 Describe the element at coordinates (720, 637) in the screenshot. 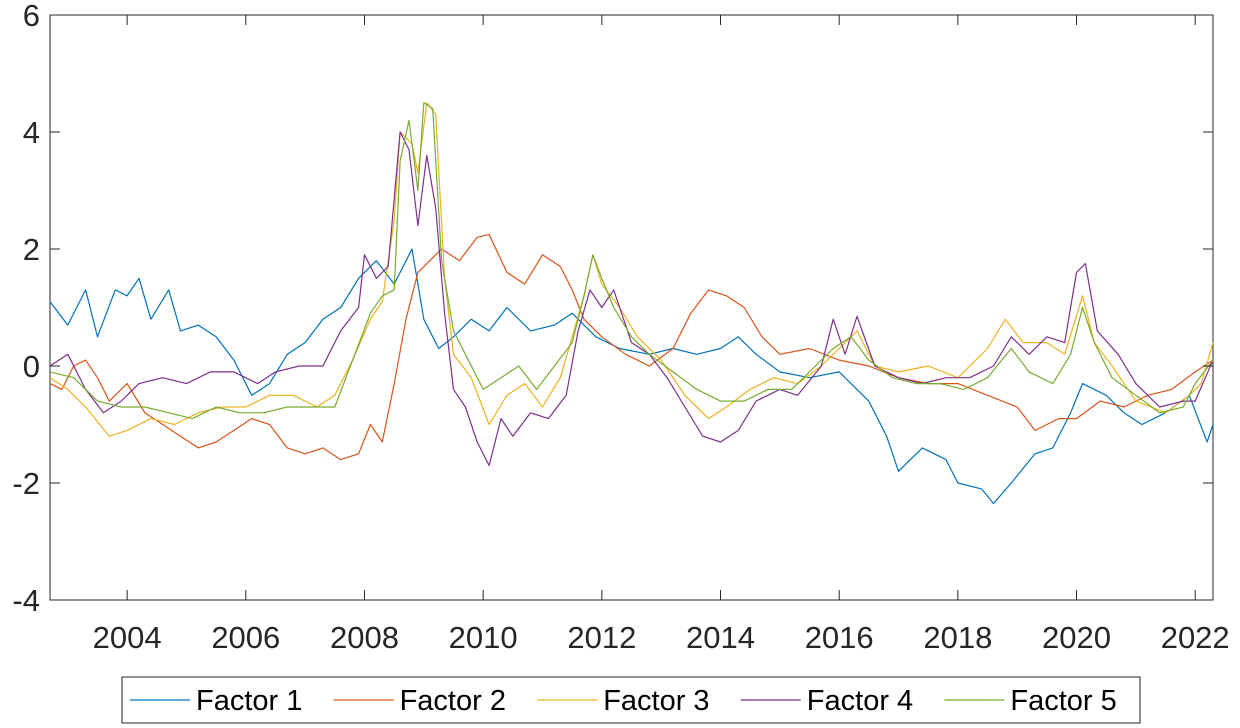

I see `x-tick-label: 2014` at that location.